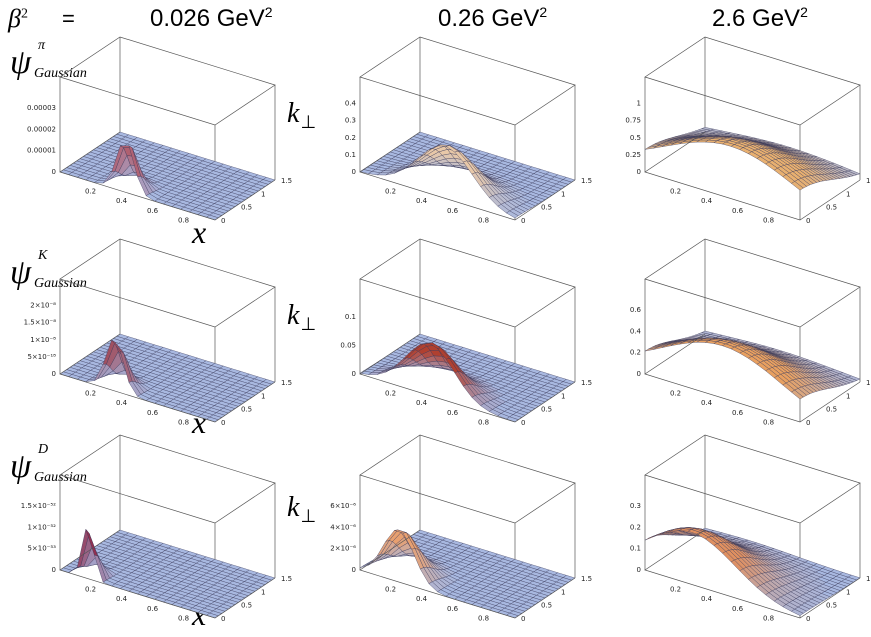 The image size is (871, 637). I want to click on x-label-row1: x, so click(199, 232).